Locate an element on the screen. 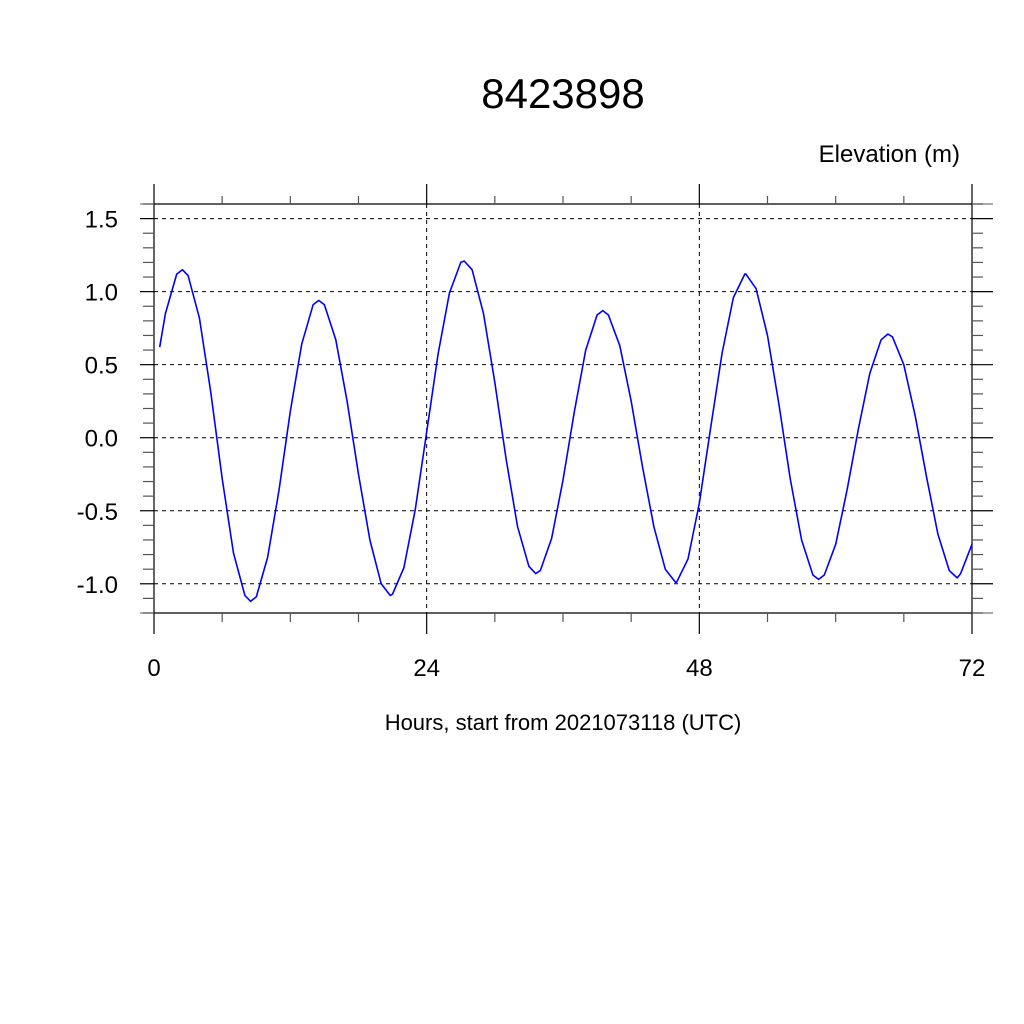 This screenshot has width=1024, height=1024. y-tick-label: 1.0 is located at coordinates (101, 293).